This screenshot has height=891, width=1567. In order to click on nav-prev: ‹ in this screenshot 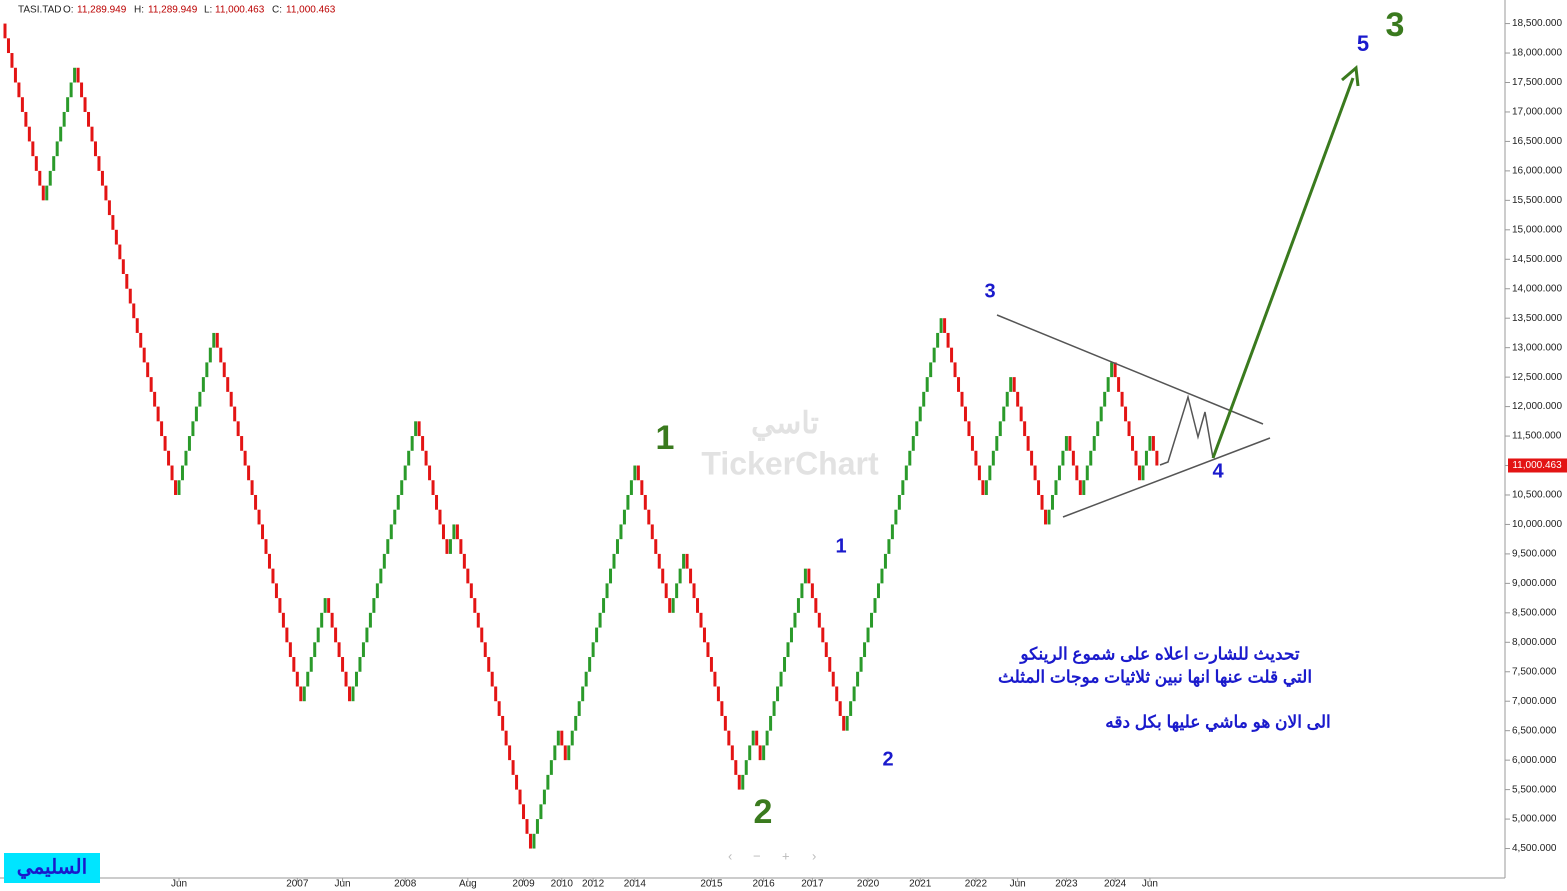, I will do `click(730, 855)`.